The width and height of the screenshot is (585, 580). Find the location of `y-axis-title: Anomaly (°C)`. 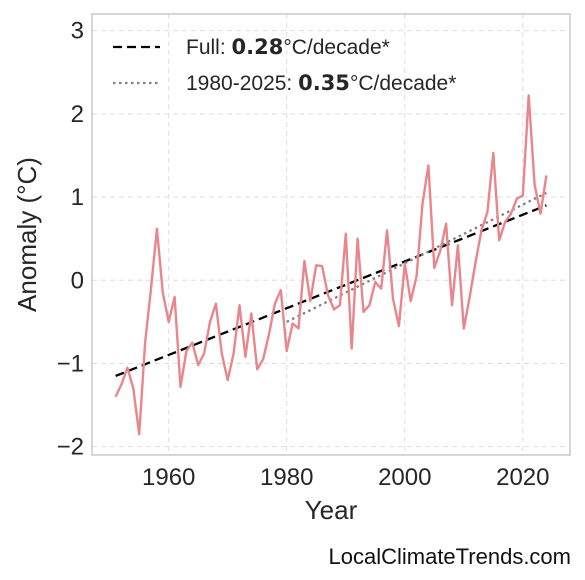

y-axis-title: Anomaly (°C) is located at coordinates (27, 234).